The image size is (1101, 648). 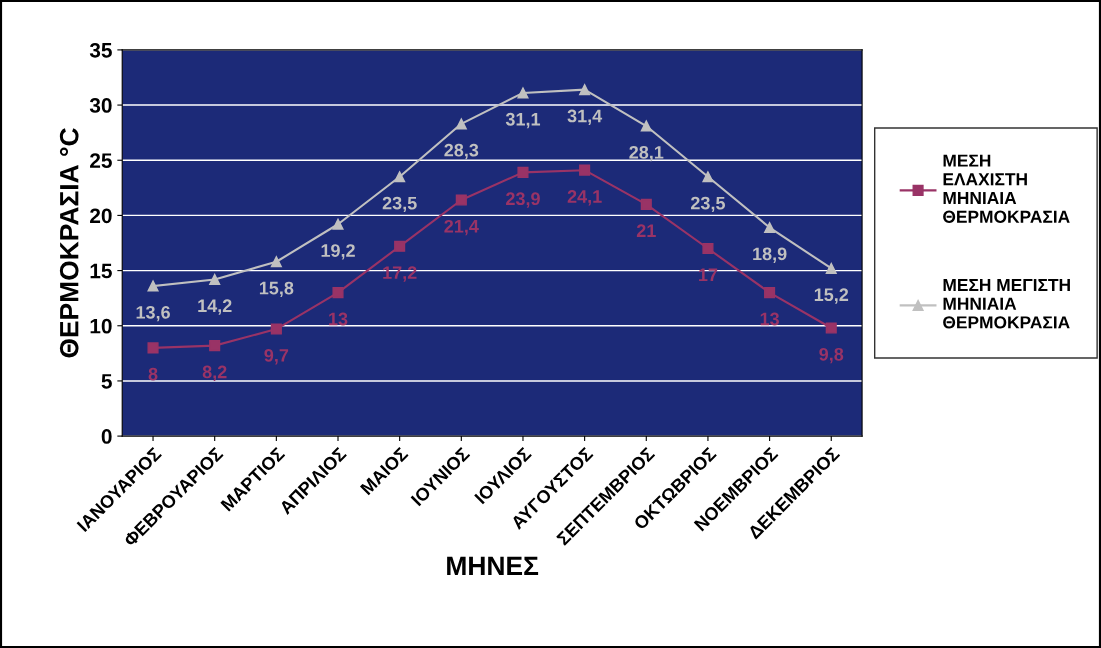 I want to click on data-label: 9,7, so click(x=276, y=356).